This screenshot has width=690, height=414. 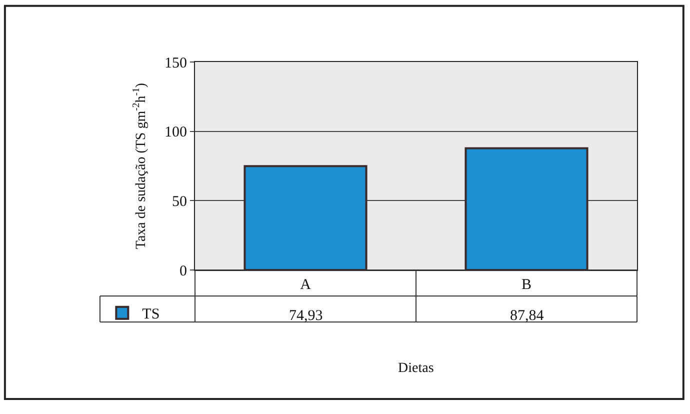 I want to click on data-label: 74,93, so click(x=306, y=316).